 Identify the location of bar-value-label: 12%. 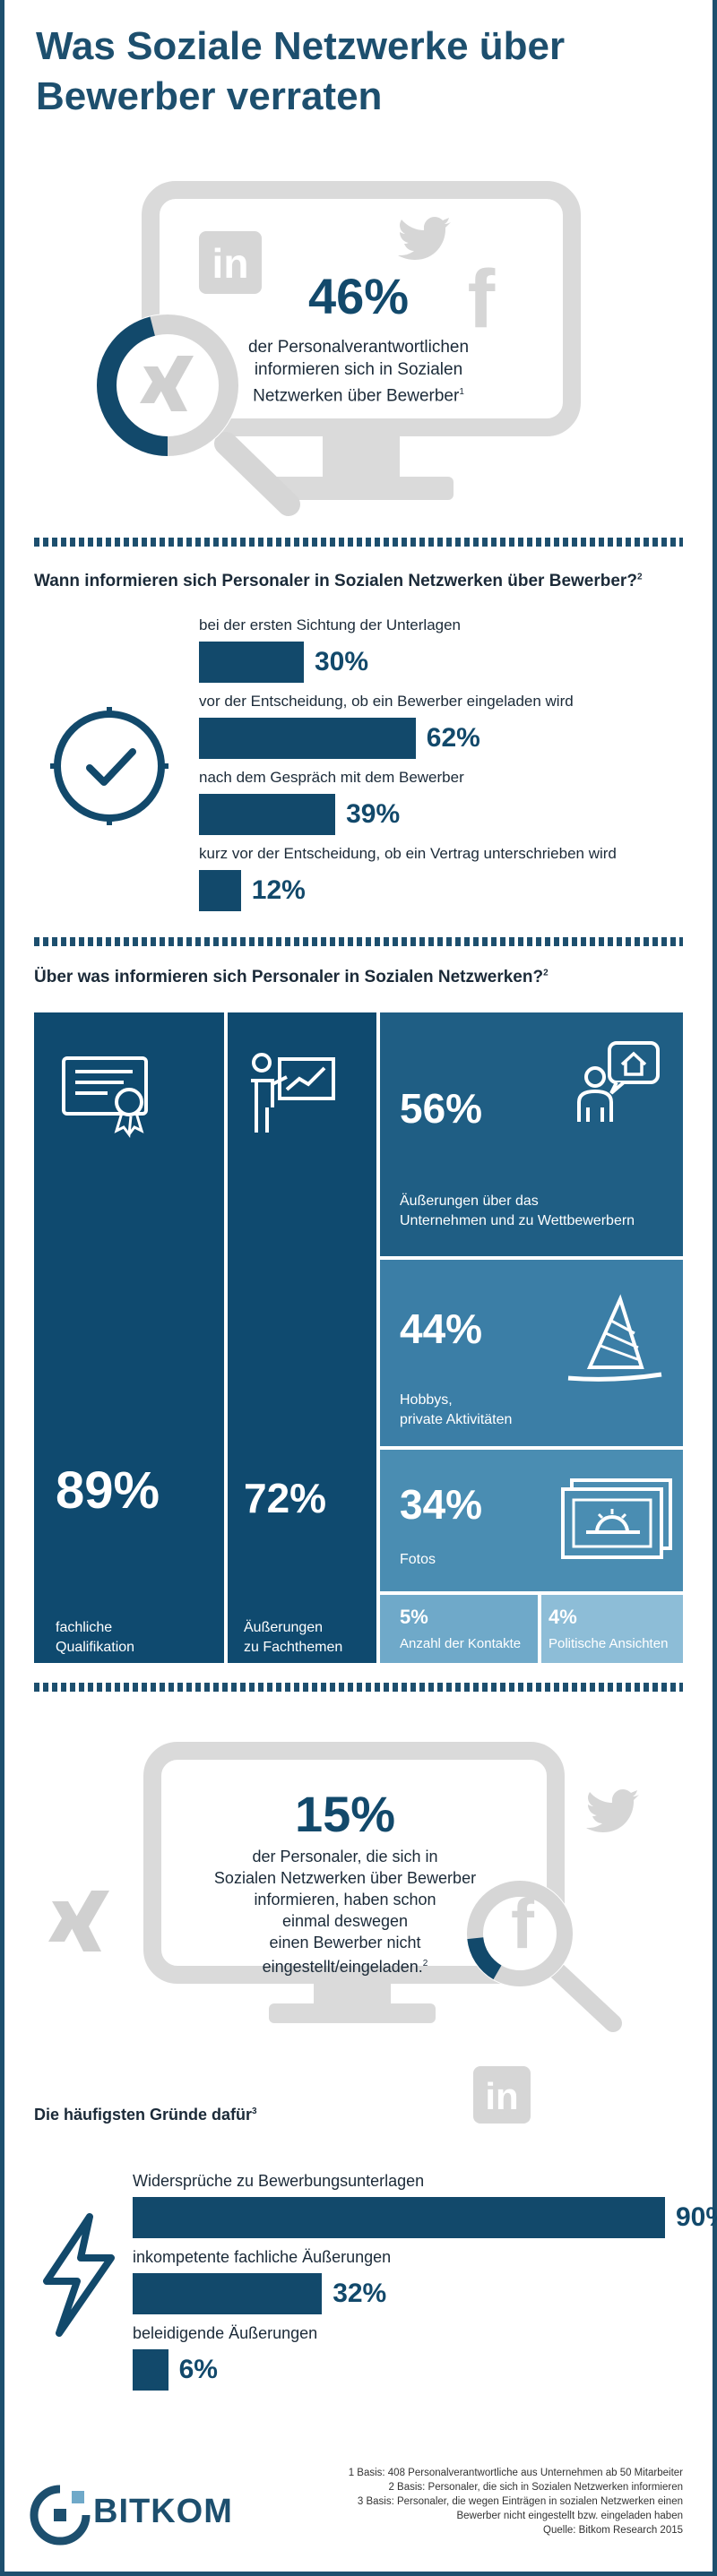
(278, 890).